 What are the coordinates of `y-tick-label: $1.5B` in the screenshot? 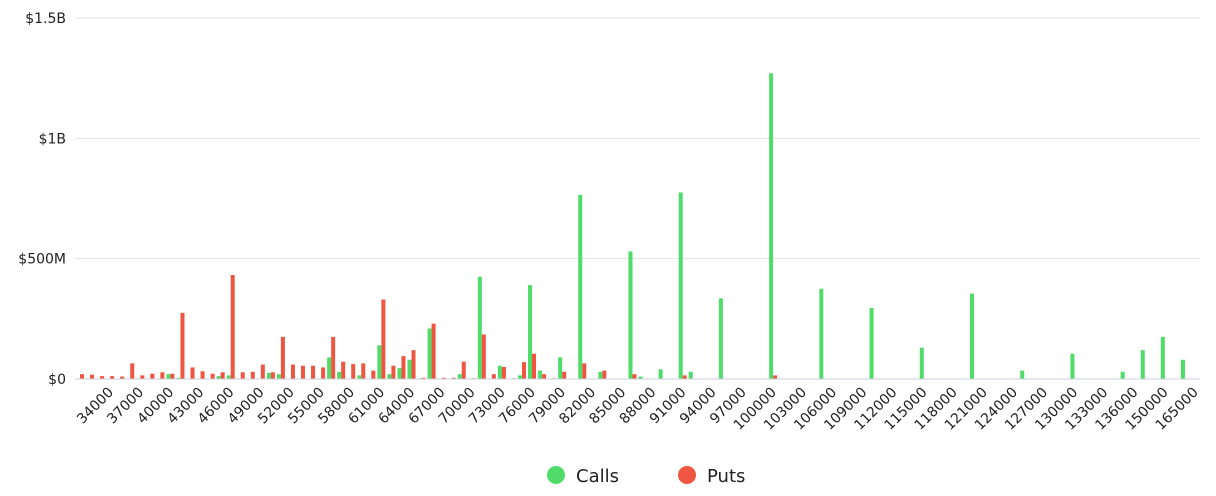 It's located at (45, 19).